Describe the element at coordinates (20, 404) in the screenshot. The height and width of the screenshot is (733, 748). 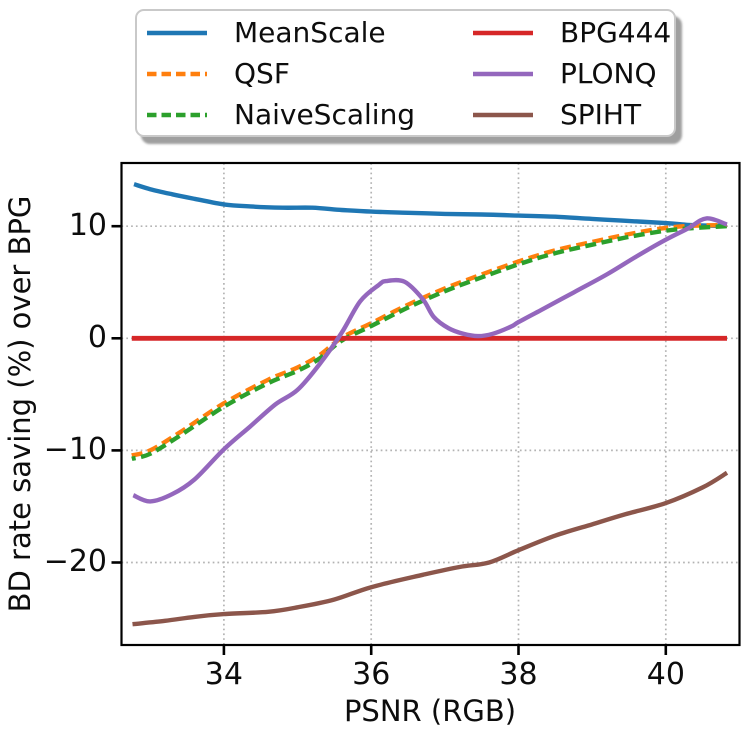
I see `y-axis-label: BD rate saving (%) over BPG` at that location.